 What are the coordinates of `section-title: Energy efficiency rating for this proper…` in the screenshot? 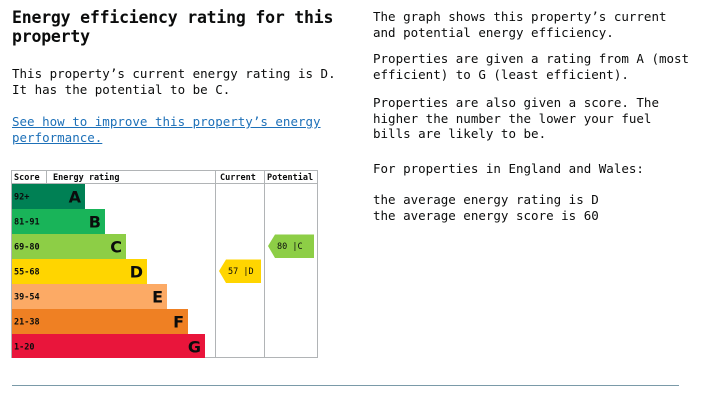 It's located at (173, 27).